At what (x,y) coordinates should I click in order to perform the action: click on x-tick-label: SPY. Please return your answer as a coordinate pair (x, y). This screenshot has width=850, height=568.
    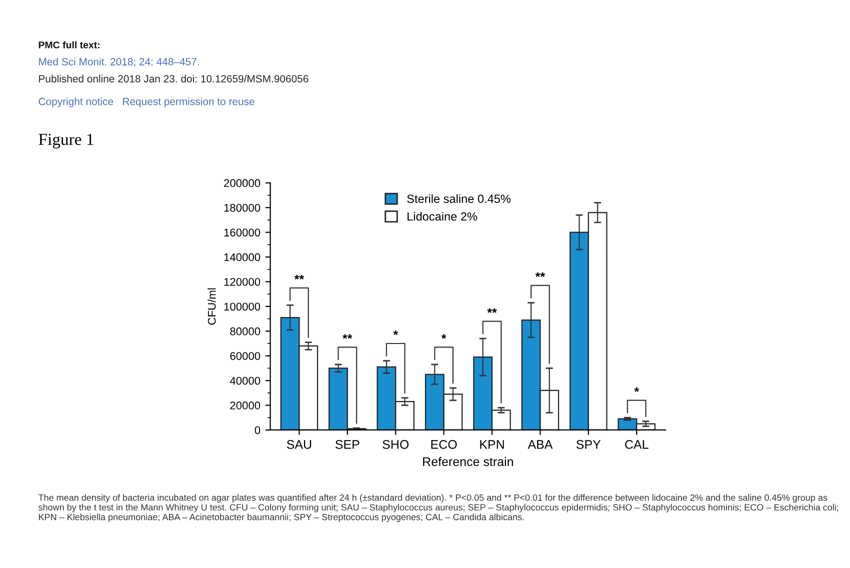
    Looking at the image, I should click on (588, 444).